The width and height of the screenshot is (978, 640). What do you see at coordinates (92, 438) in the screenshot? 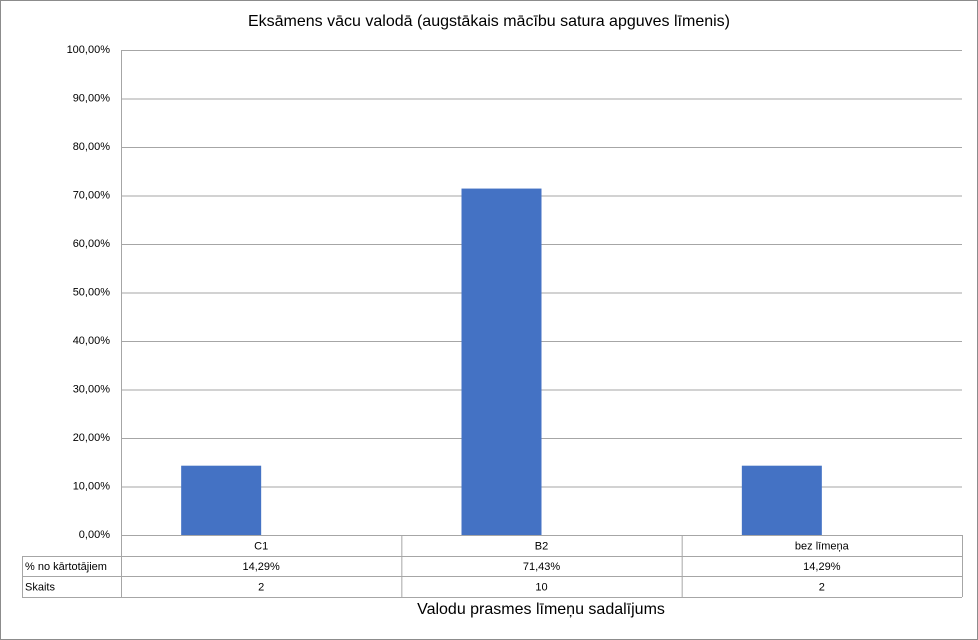
I see `y-tick-label: 20,00%` at bounding box center [92, 438].